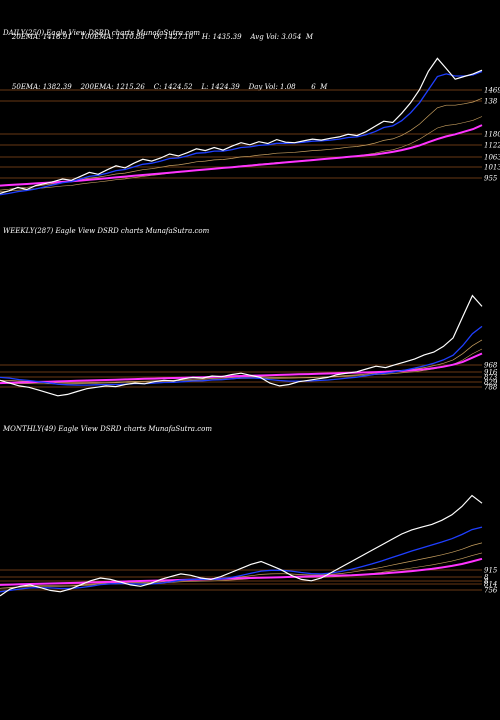 The height and width of the screenshot is (720, 500). What do you see at coordinates (491, 388) in the screenshot?
I see `weekly-level-label: 788` at bounding box center [491, 388].